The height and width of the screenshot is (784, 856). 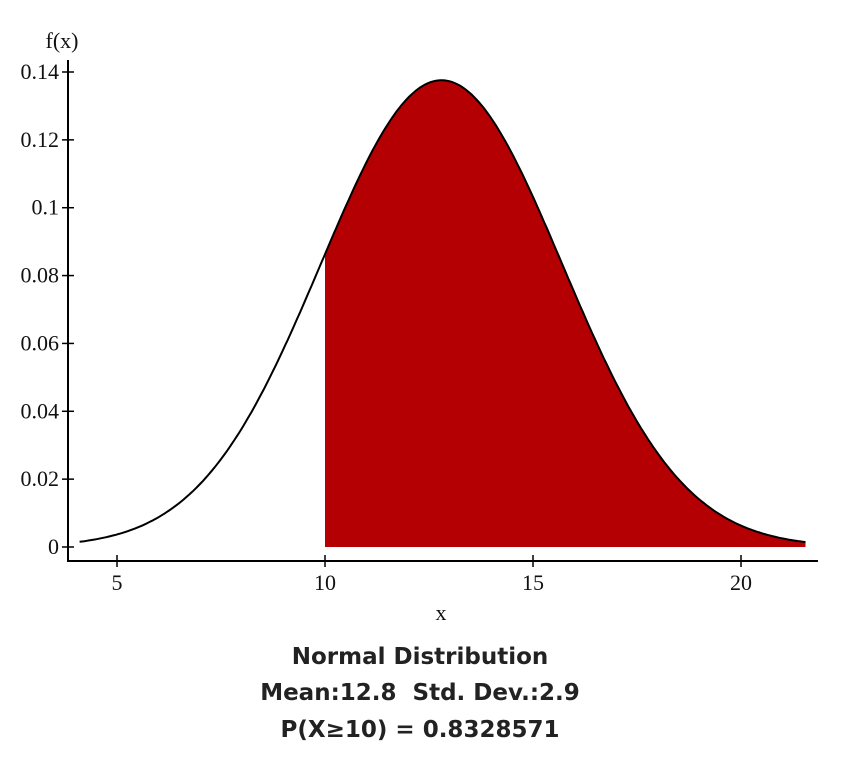 What do you see at coordinates (62, 40) in the screenshot?
I see `y-axis-label: f(x)` at bounding box center [62, 40].